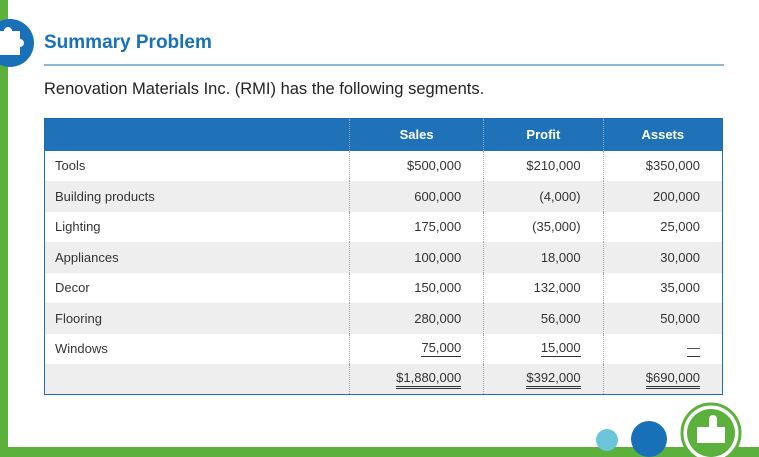  I want to click on bottom-accent-bar, so click(379, 452).